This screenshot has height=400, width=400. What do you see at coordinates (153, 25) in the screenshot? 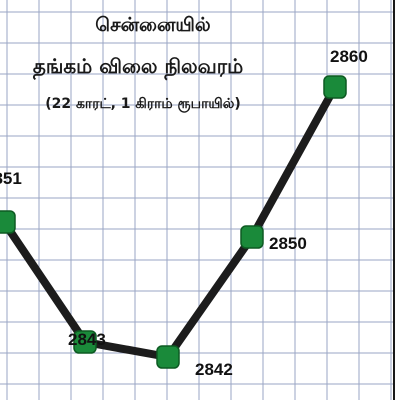
I see `chart-title-line-1: சென்னையில்` at bounding box center [153, 25].